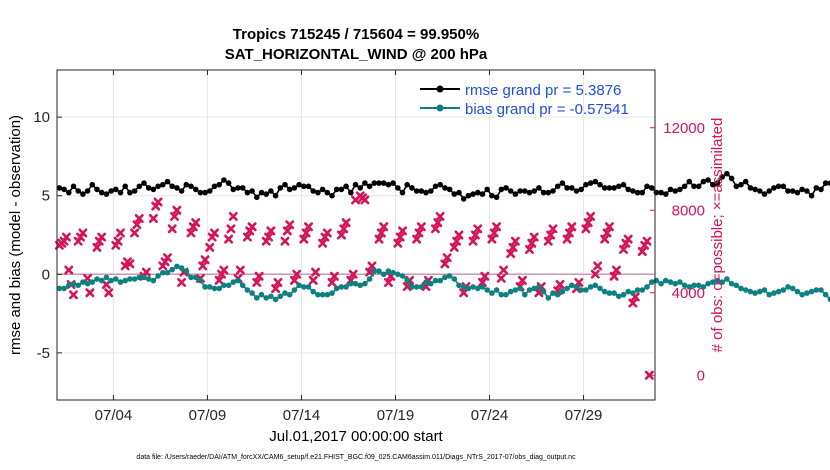 Image resolution: width=830 pixels, height=470 pixels. Describe the element at coordinates (208, 415) in the screenshot. I see `x-tick-label: 07/09` at that location.